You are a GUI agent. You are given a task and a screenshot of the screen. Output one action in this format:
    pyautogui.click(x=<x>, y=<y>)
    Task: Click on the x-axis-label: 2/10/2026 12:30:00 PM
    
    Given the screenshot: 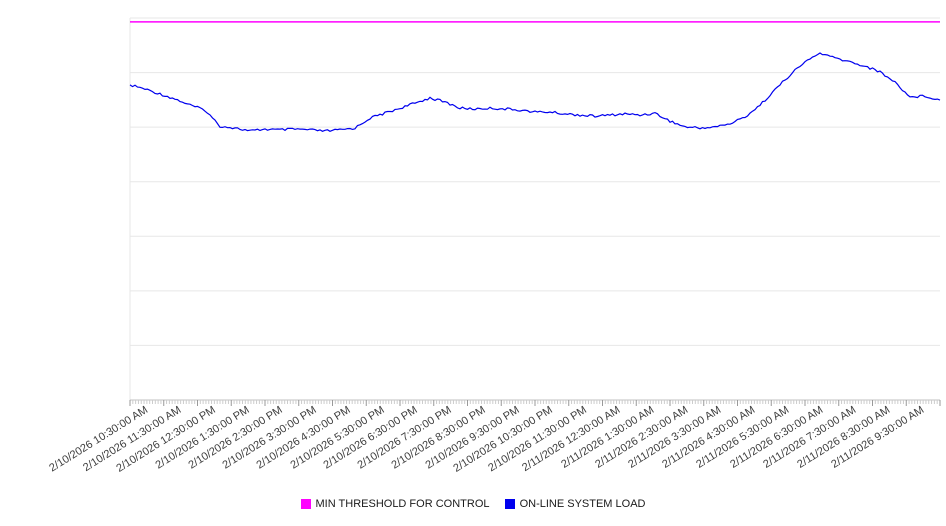 What is the action you would take?
    pyautogui.click(x=166, y=439)
    